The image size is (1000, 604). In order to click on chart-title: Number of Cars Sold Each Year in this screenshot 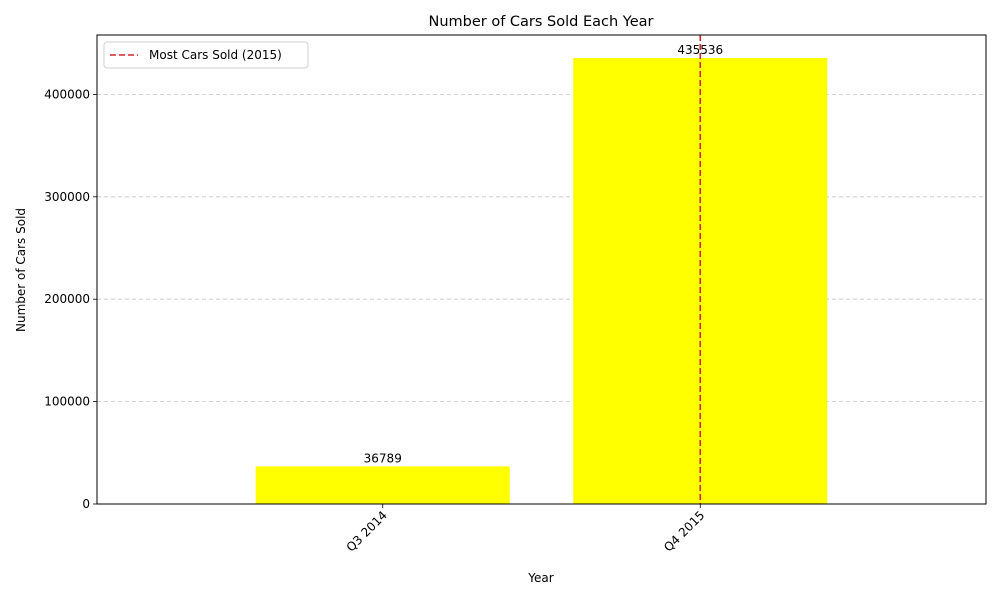, I will do `click(540, 22)`.